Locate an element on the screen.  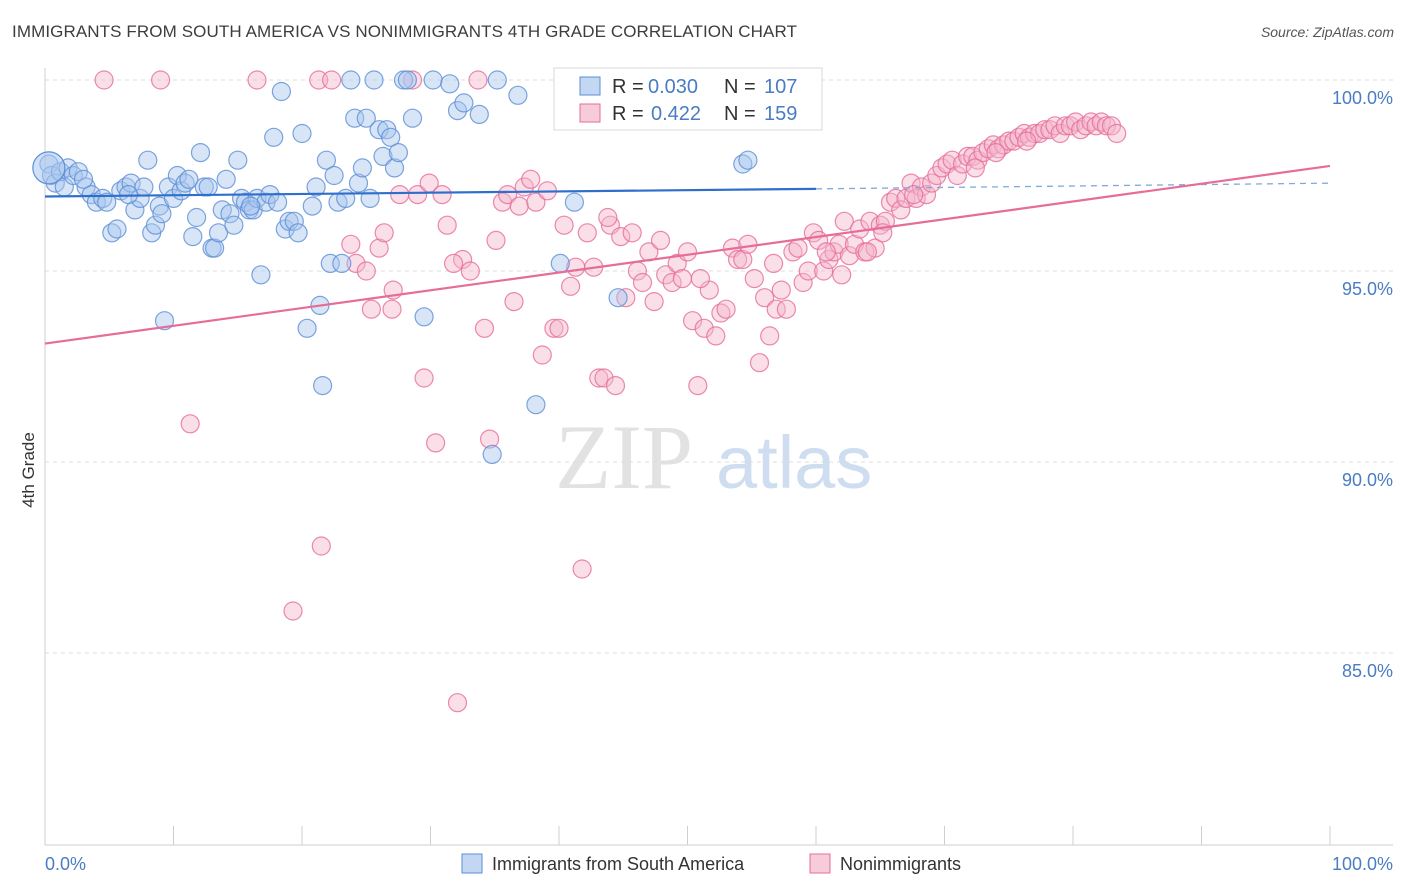
watermark: ZIP atlas is located at coordinates (713, 457).